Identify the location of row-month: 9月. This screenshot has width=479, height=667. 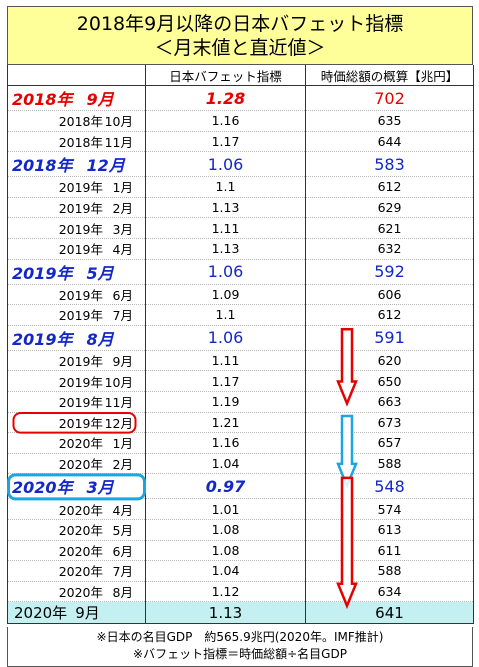
(122, 362).